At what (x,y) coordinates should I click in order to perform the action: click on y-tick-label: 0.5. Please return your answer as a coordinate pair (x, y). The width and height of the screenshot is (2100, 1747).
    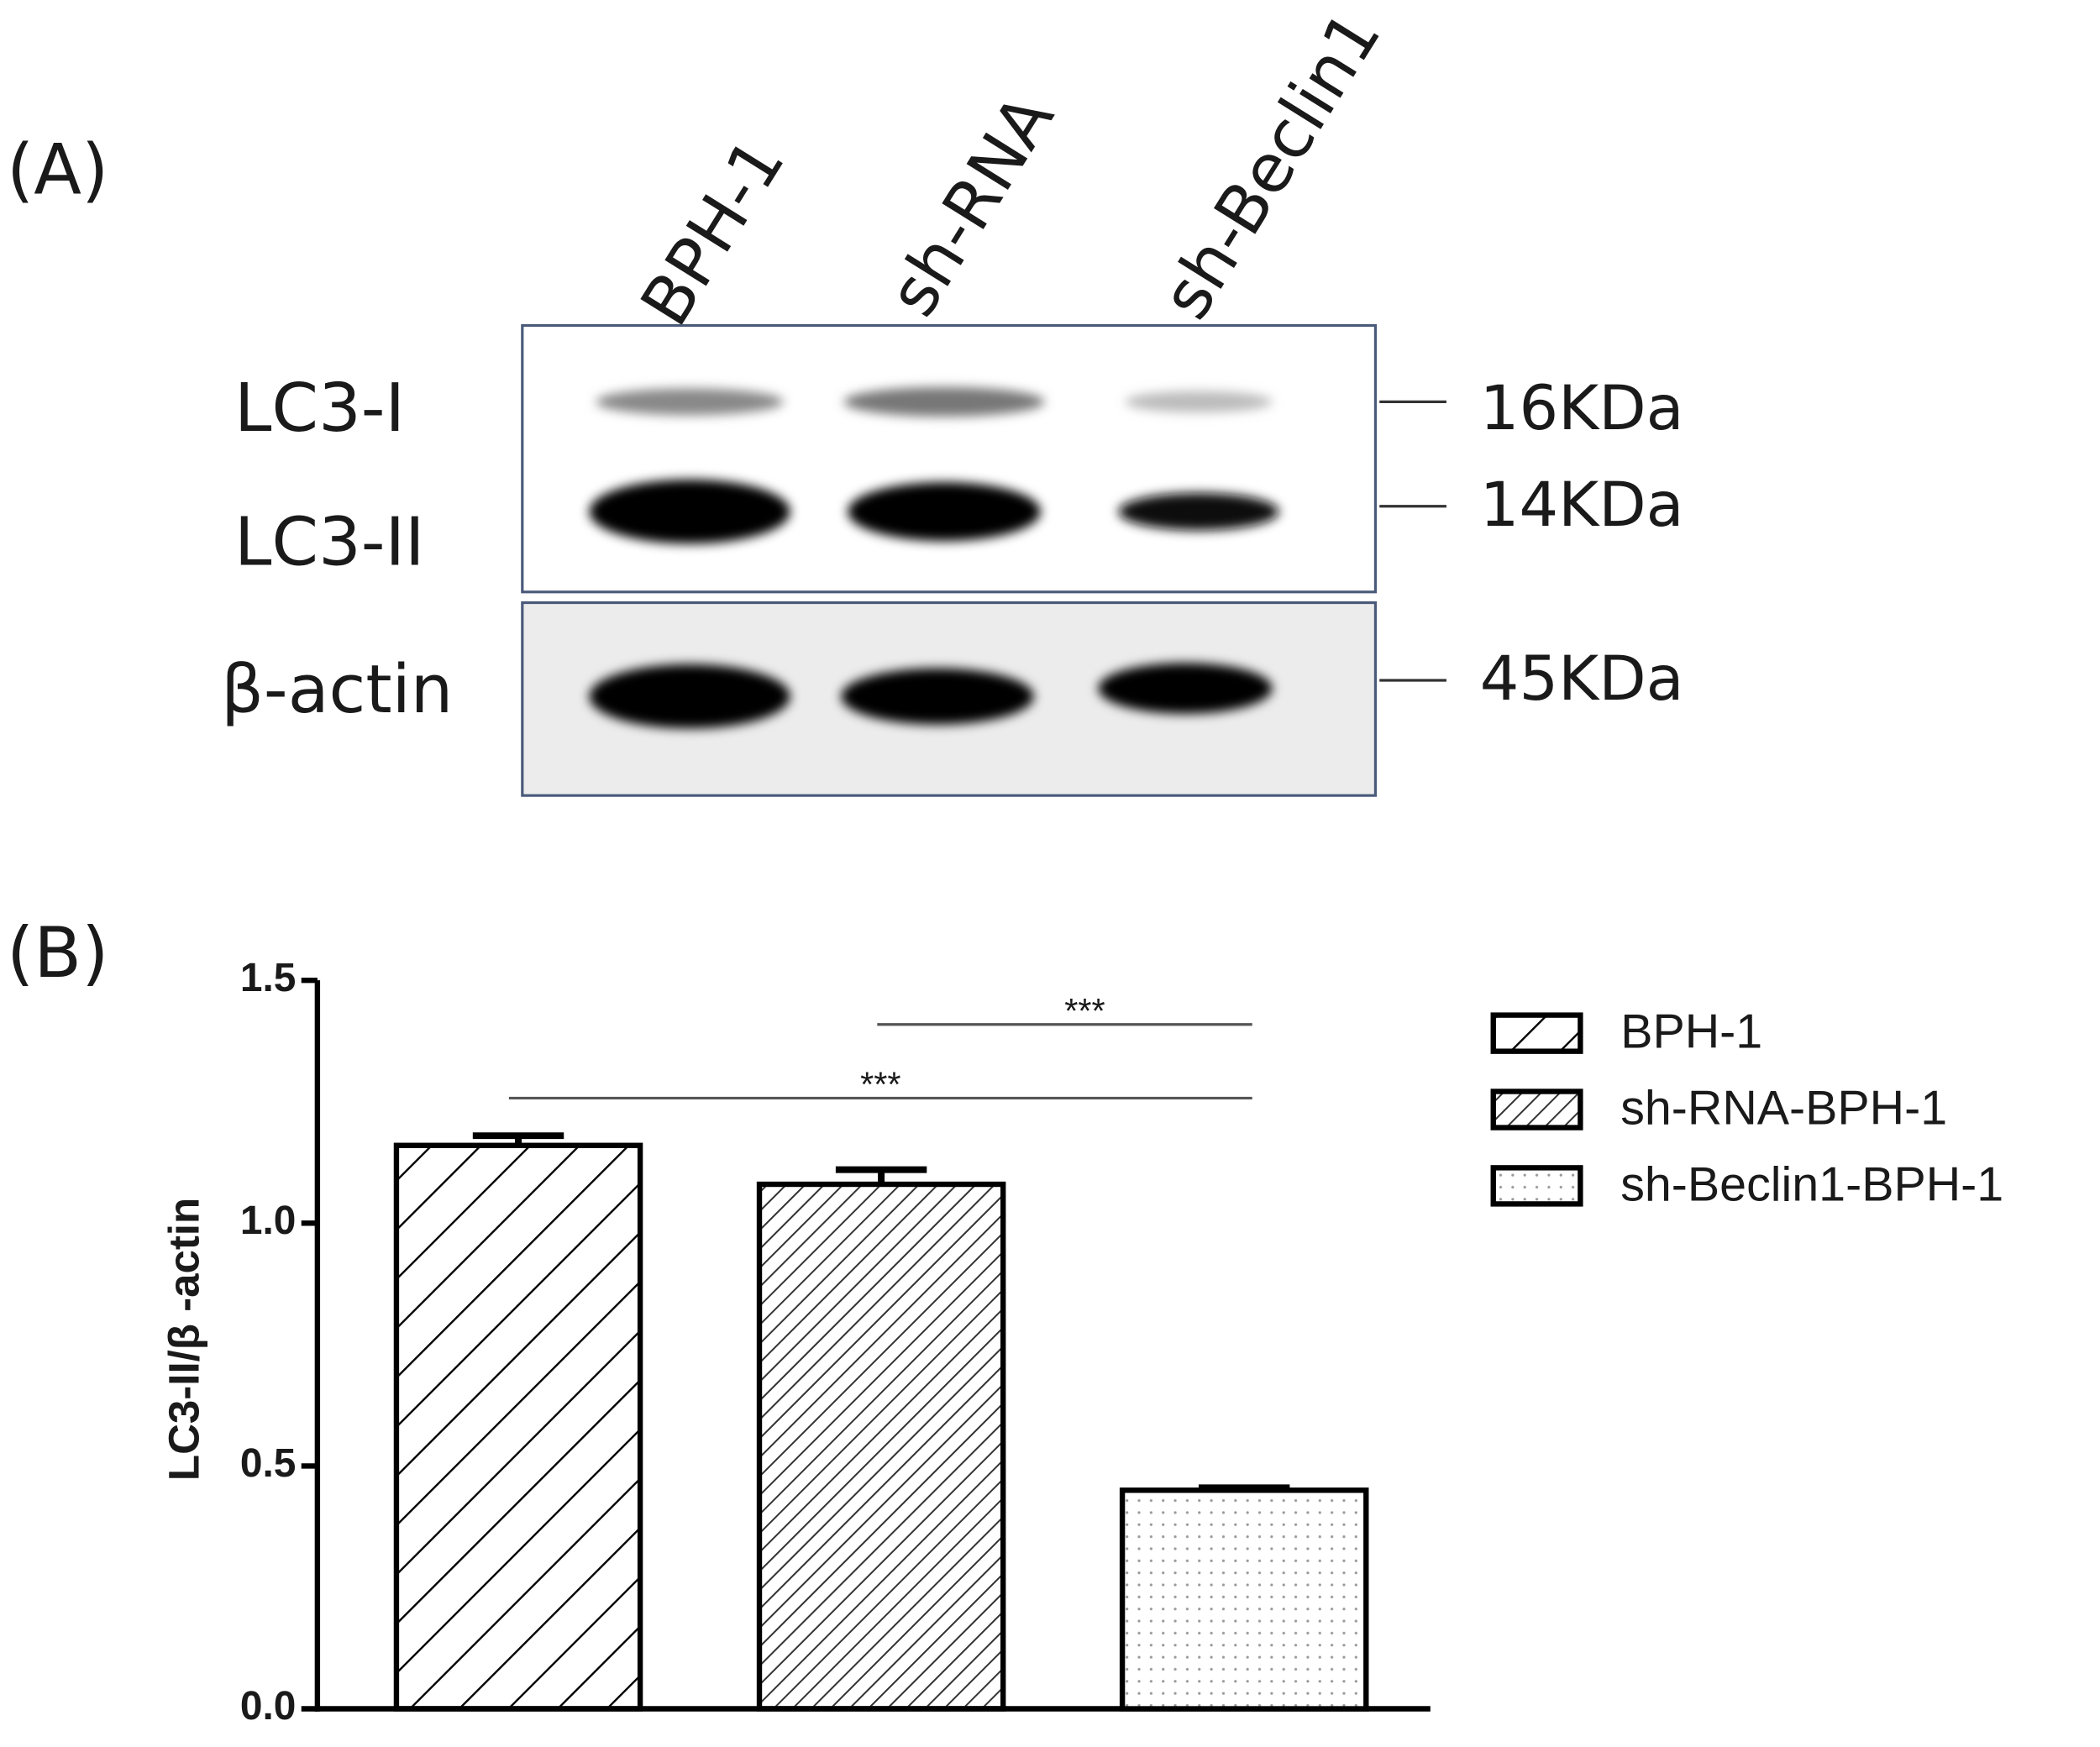
    Looking at the image, I should click on (268, 1463).